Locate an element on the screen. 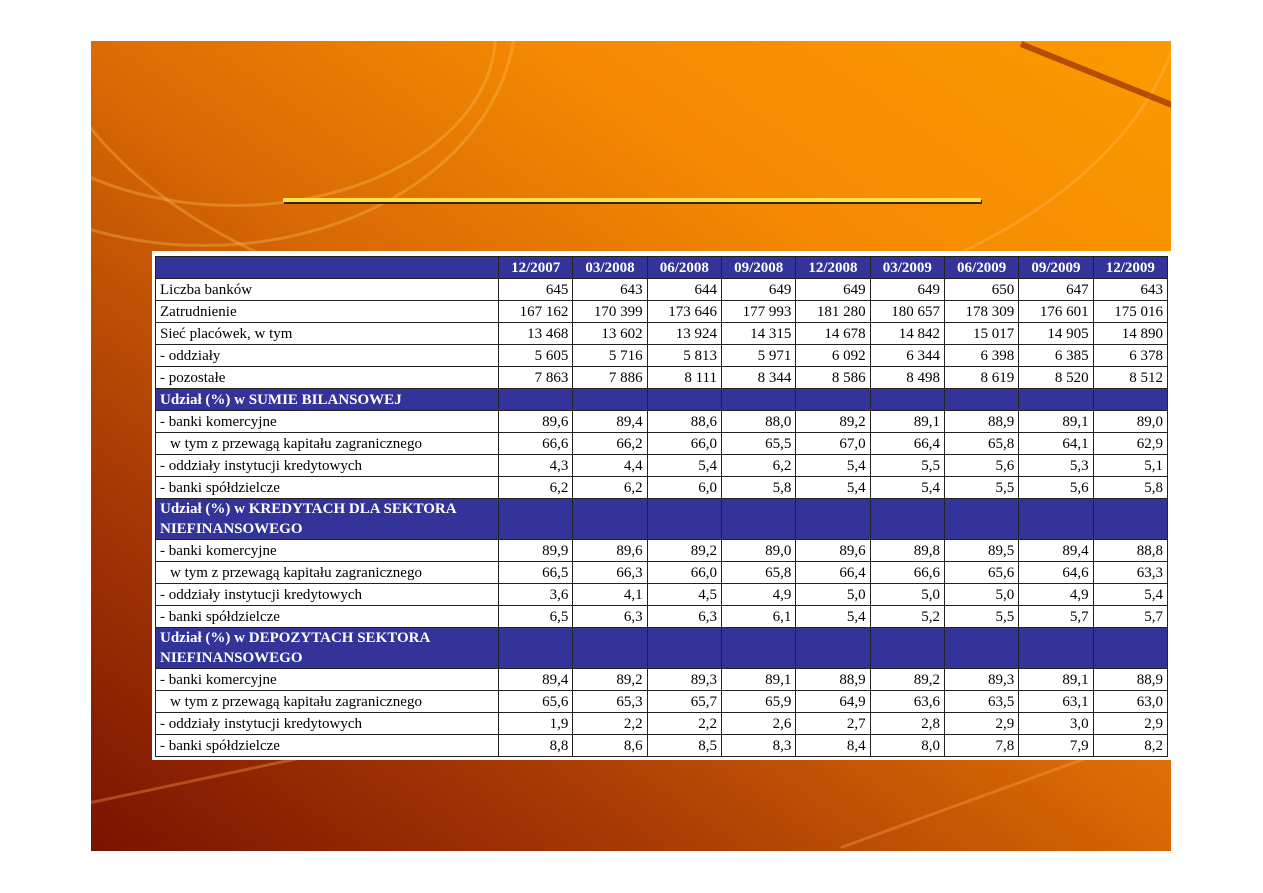 This screenshot has width=1263, height=893. value-cell: 66,2 is located at coordinates (610, 443).